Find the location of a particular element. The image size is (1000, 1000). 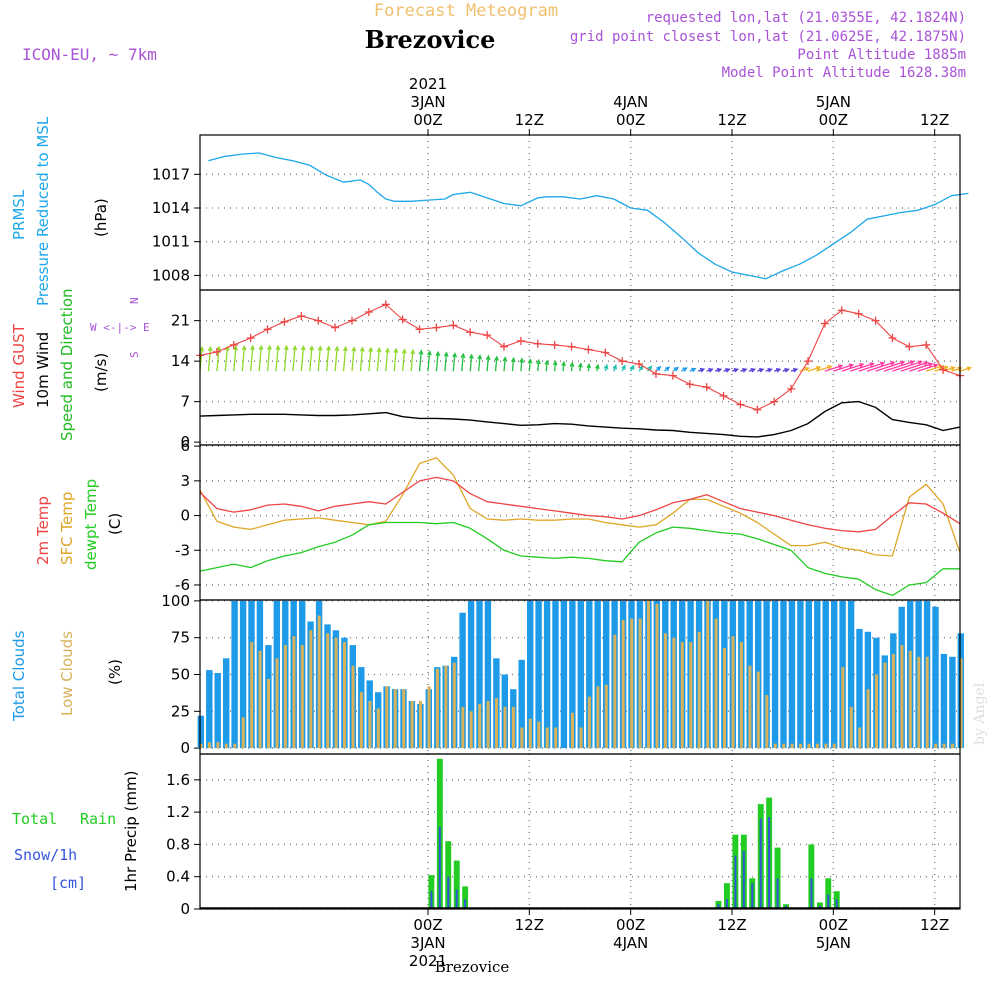

point-altitude: Point Altitude 1885m is located at coordinates (881, 55).